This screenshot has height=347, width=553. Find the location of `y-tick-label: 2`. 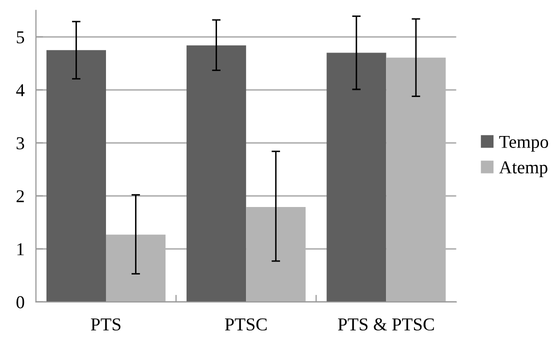

y-tick-label: 2 is located at coordinates (20, 196).